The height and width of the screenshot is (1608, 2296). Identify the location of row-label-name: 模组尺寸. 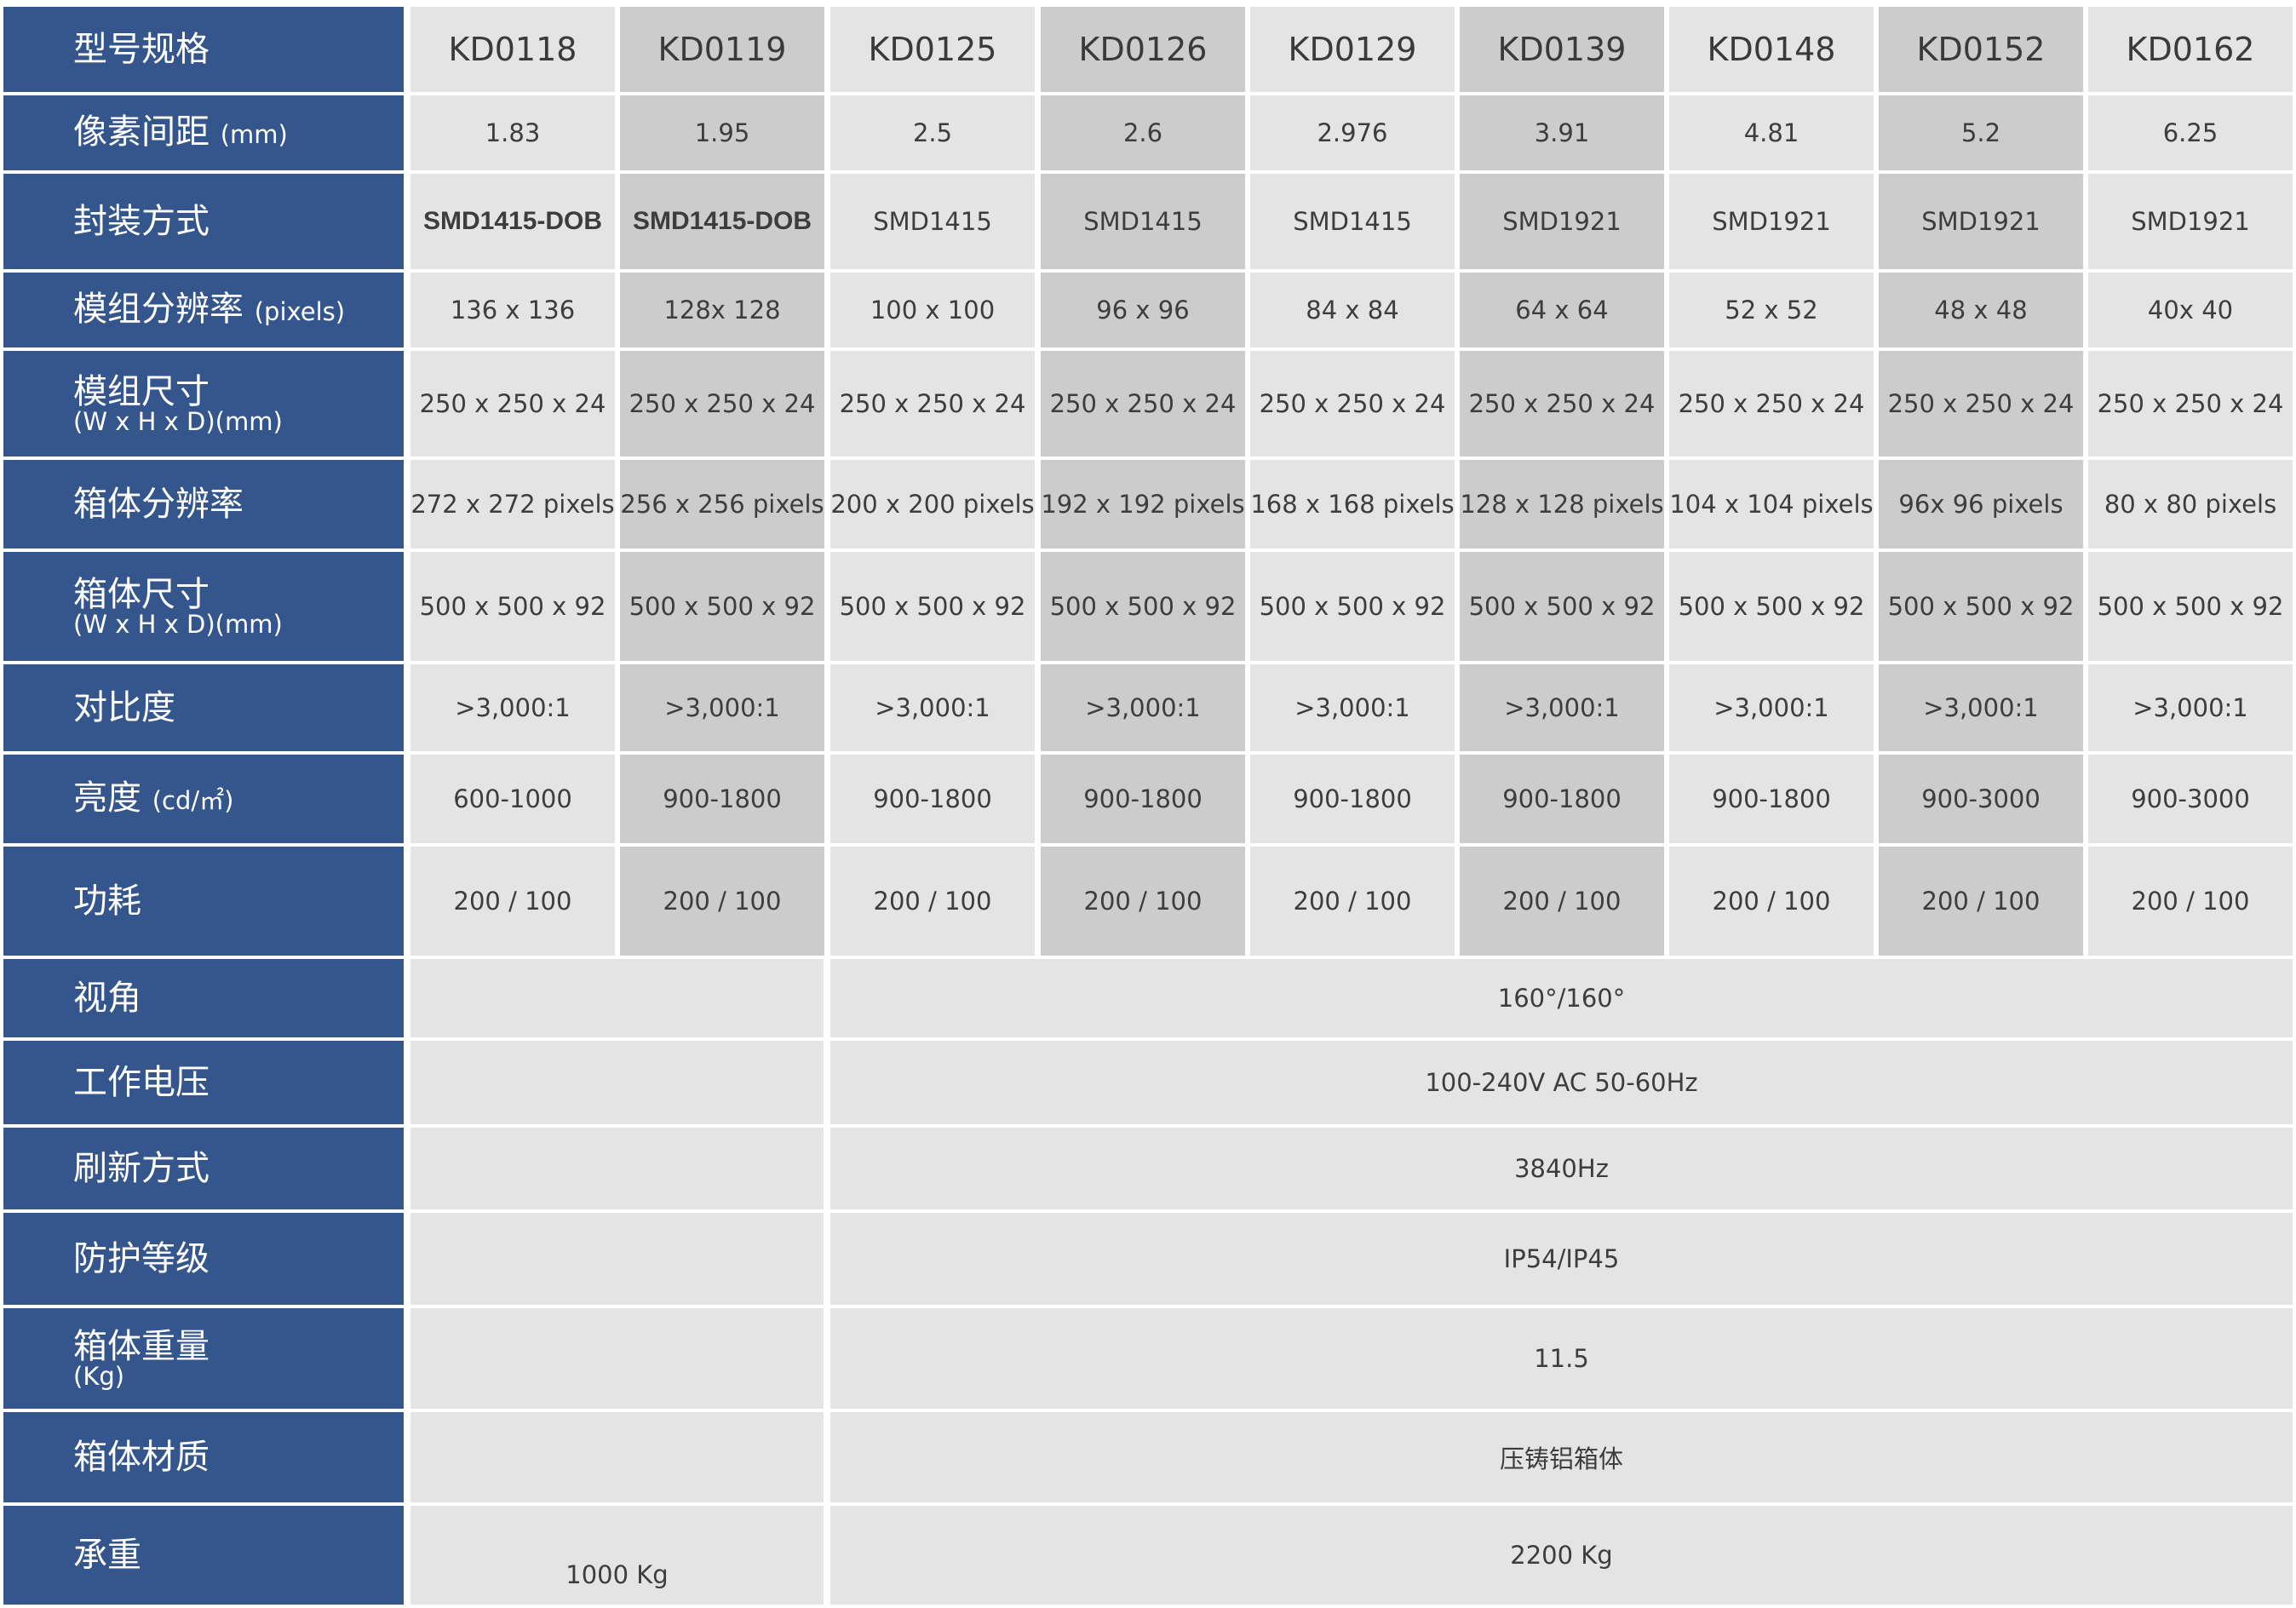
(141, 391).